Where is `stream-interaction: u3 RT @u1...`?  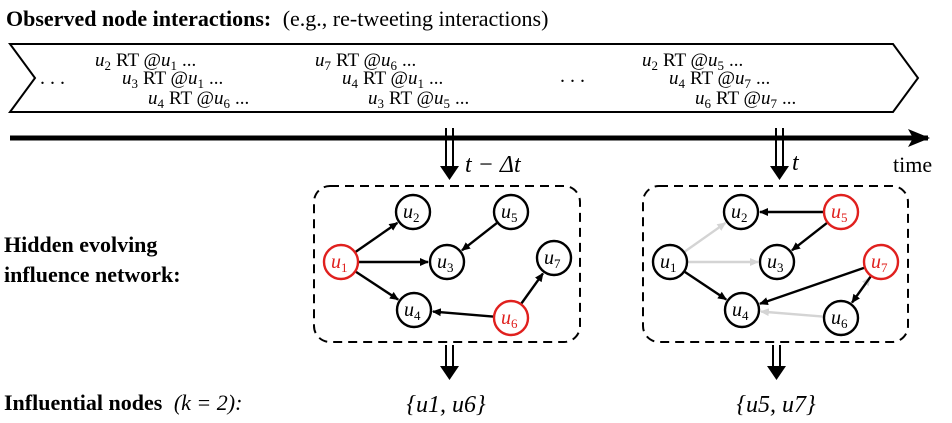
stream-interaction: u3 RT @u1... is located at coordinates (172, 79).